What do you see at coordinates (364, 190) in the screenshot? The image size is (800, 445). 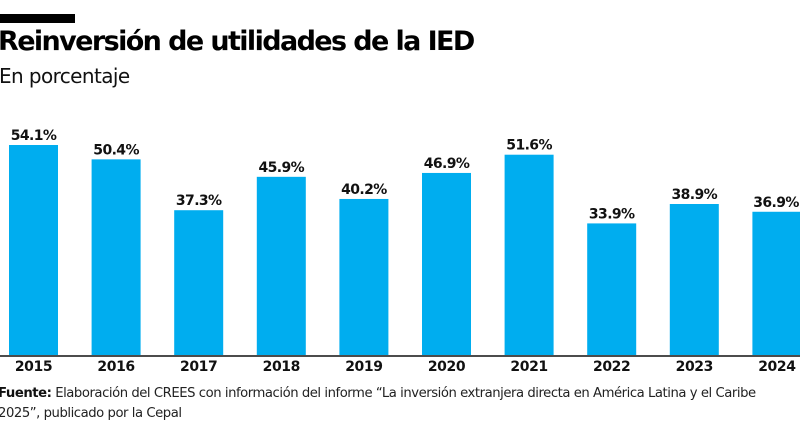 I see `value-label-2019: 40.2%` at bounding box center [364, 190].